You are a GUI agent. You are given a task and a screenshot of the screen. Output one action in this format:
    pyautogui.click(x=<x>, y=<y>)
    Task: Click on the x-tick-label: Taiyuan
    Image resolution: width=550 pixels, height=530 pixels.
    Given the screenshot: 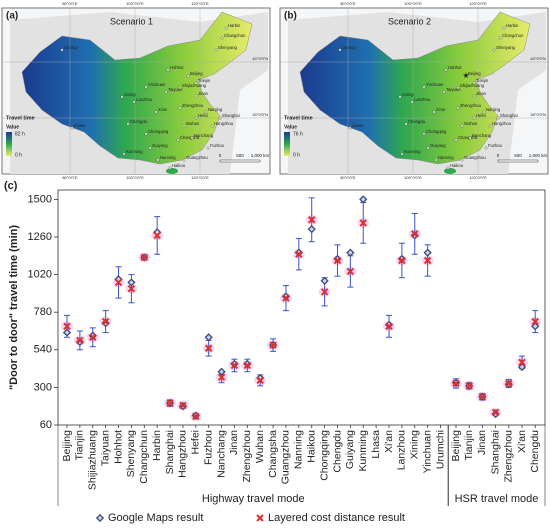 What is the action you would take?
    pyautogui.click(x=105, y=448)
    